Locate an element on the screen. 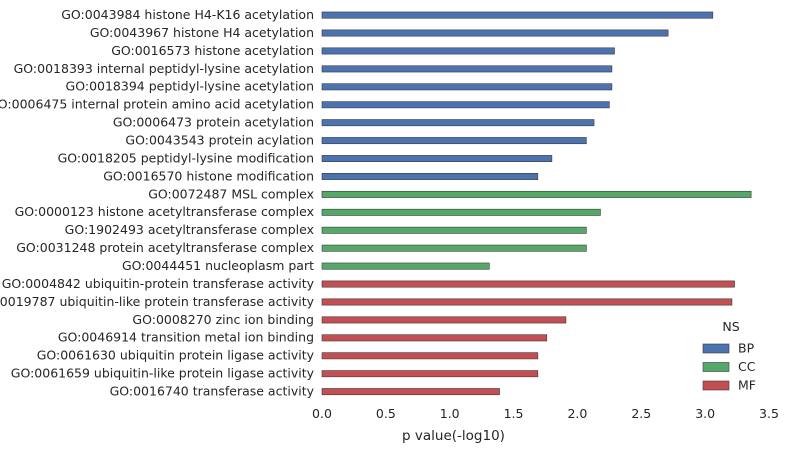 Image resolution: width=786 pixels, height=449 pixels. x-ticks-group: 0.0 0.5 1.0 1.5 2.0 2.5 3.0 3.5 is located at coordinates (545, 413).